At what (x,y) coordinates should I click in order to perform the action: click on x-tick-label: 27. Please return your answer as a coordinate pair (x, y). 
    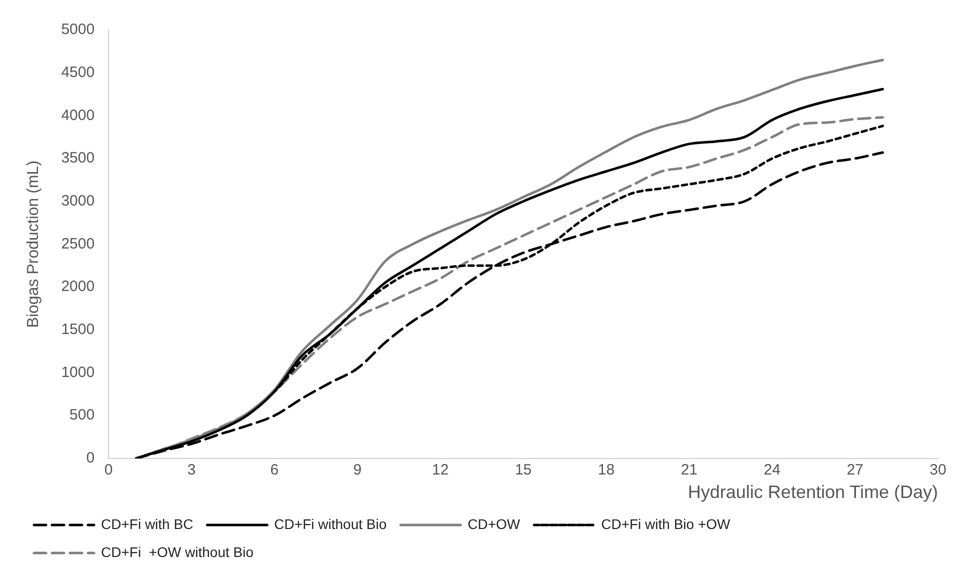
    Looking at the image, I should click on (855, 470).